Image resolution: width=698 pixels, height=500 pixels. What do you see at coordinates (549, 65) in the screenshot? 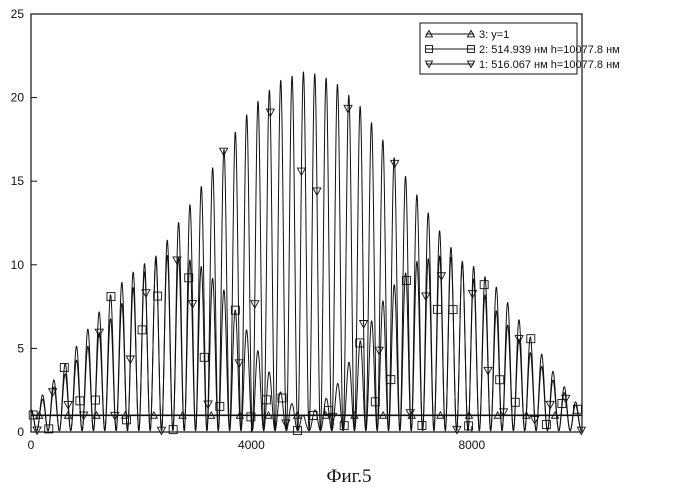
I see `legend-label: 1: 516.067 нм h=10077.8 нм` at bounding box center [549, 65].